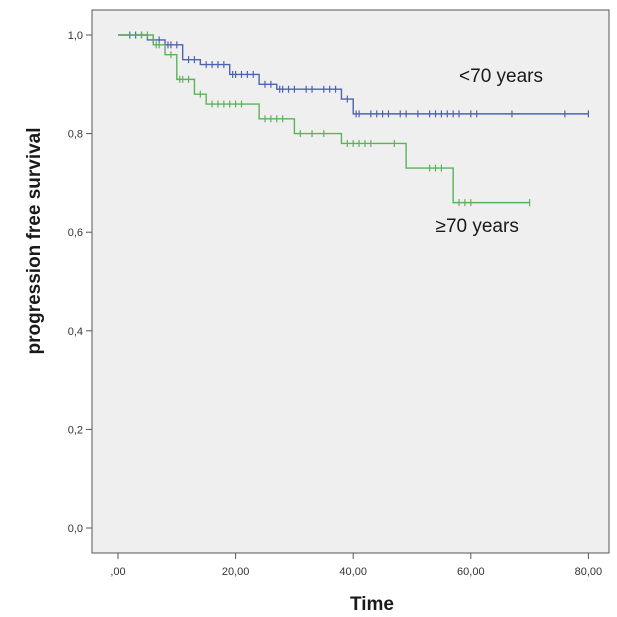  Describe the element at coordinates (477, 226) in the screenshot. I see `annotation-70-plus: ≥70 years` at that location.